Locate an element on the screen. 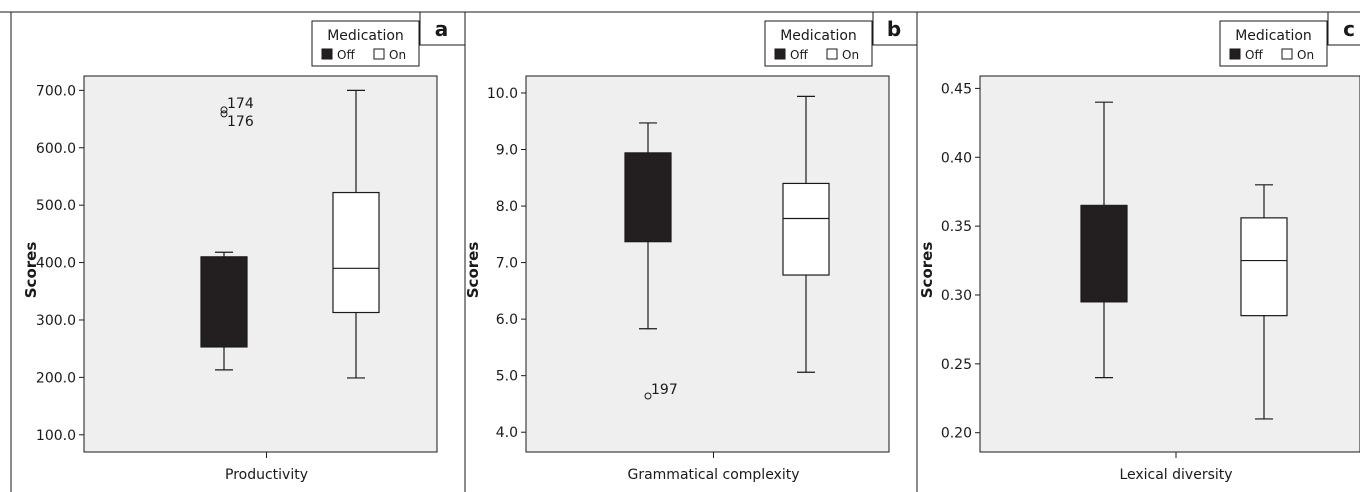  y-tick-label: 10.0 is located at coordinates (502, 94).